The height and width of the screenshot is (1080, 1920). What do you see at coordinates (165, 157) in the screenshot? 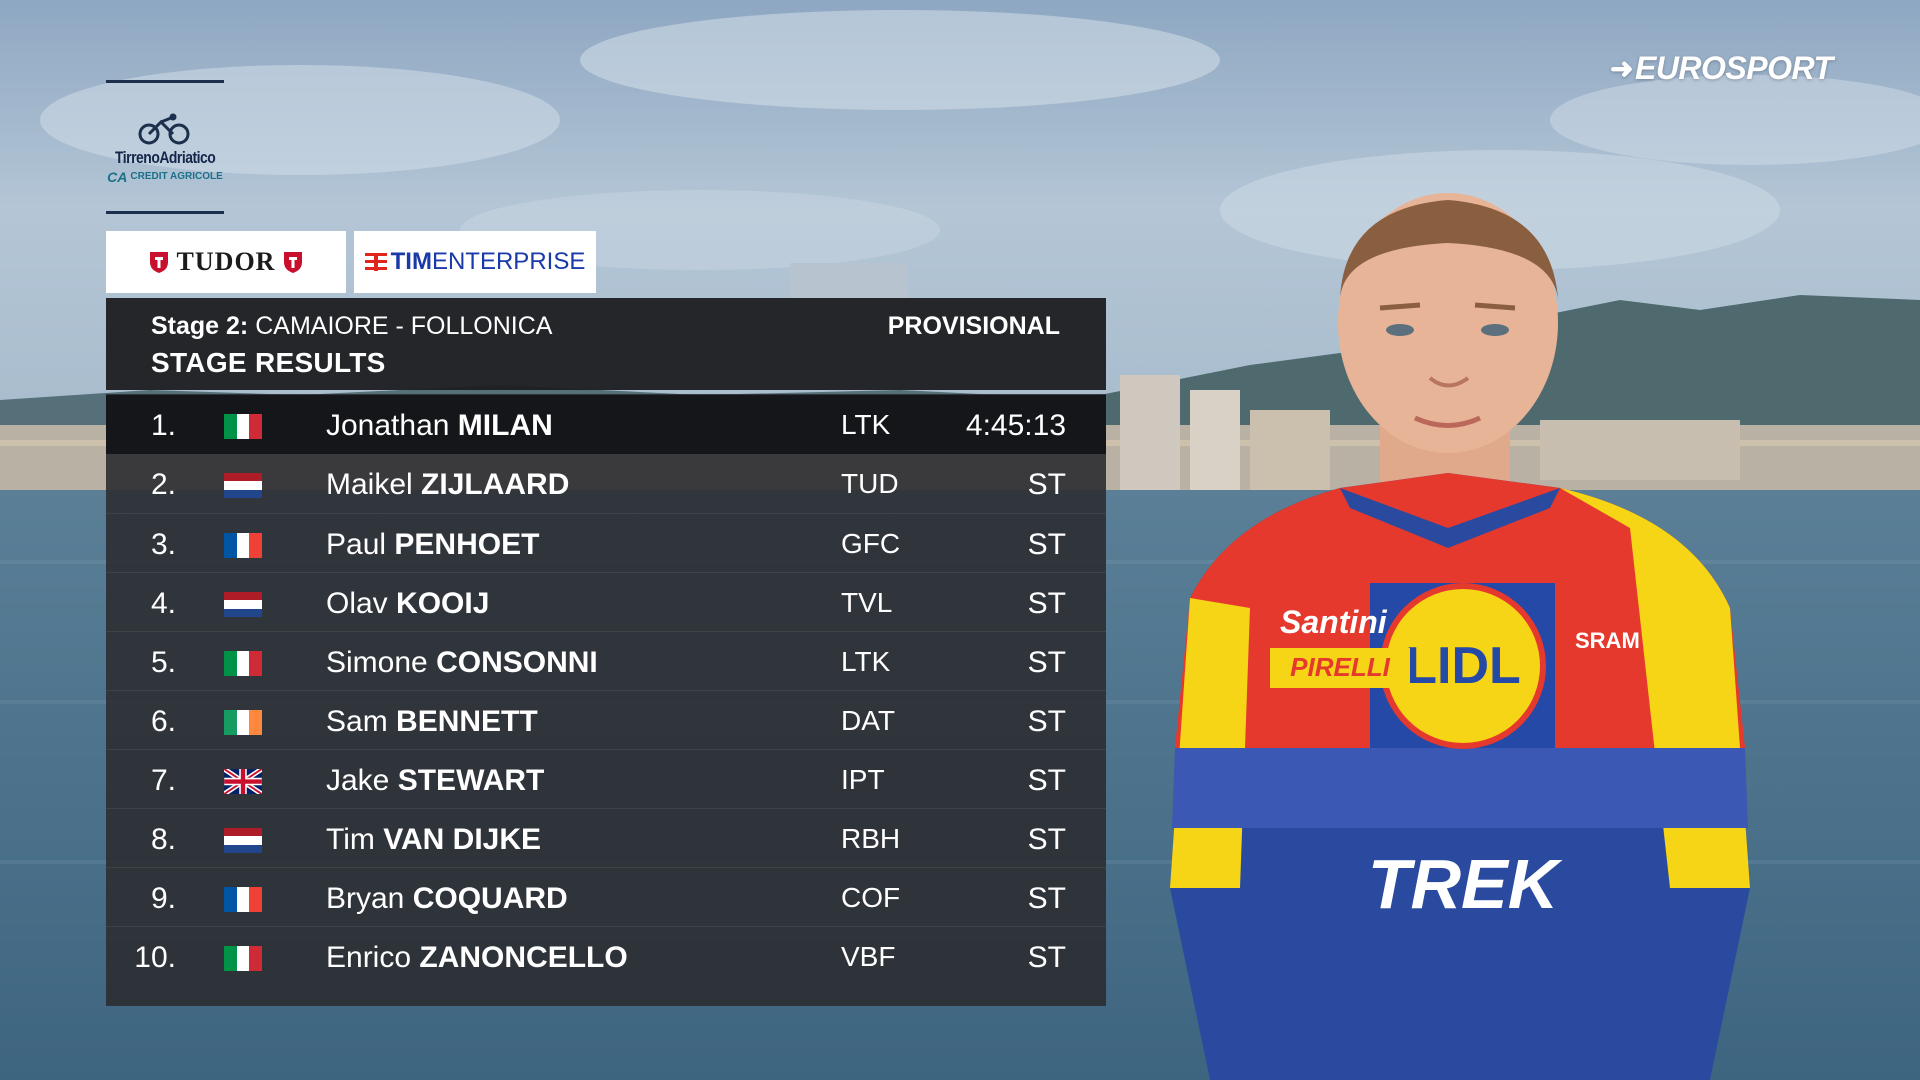
I see `race-name: TirrenoAdriatico` at bounding box center [165, 157].